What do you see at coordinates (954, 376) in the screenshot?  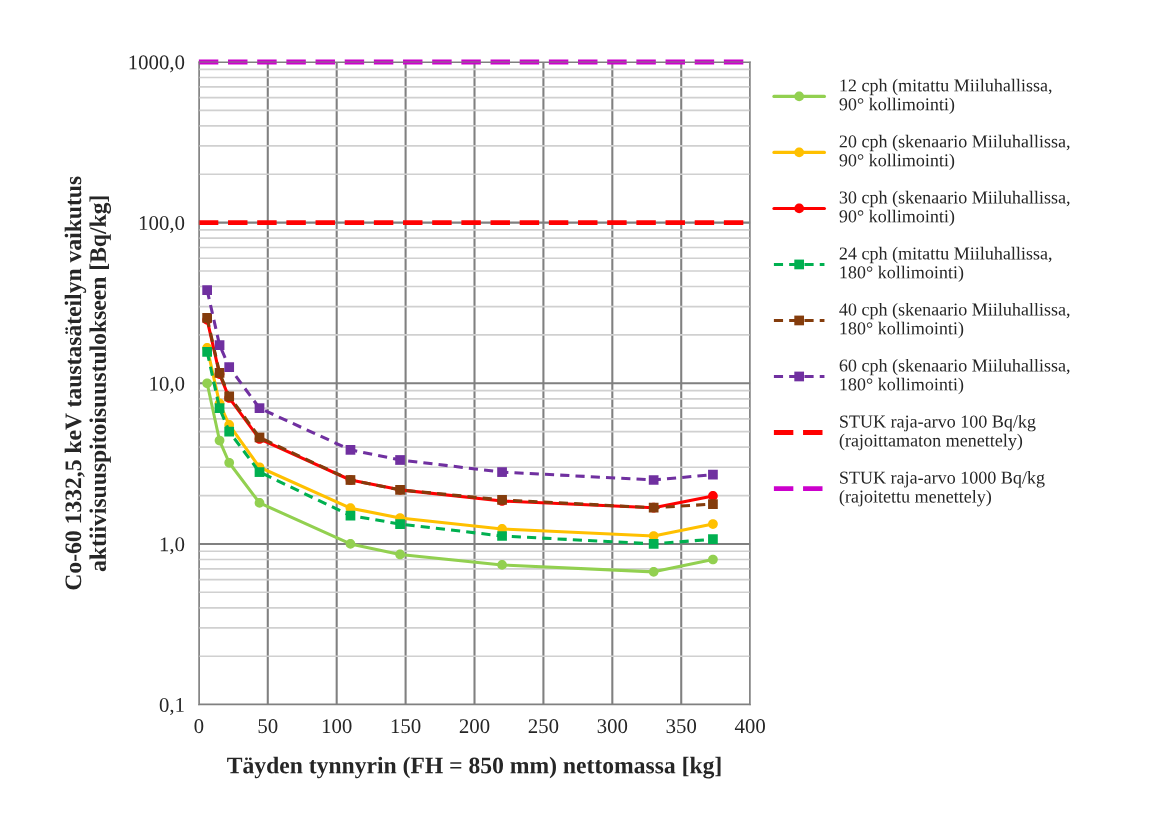 I see `legend-label: 60 cph (skenaario Miiluhallissa, 180° kollimointi)` at bounding box center [954, 376].